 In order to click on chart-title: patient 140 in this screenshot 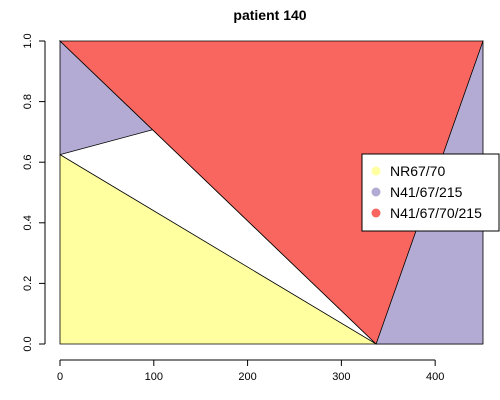, I will do `click(269, 15)`.